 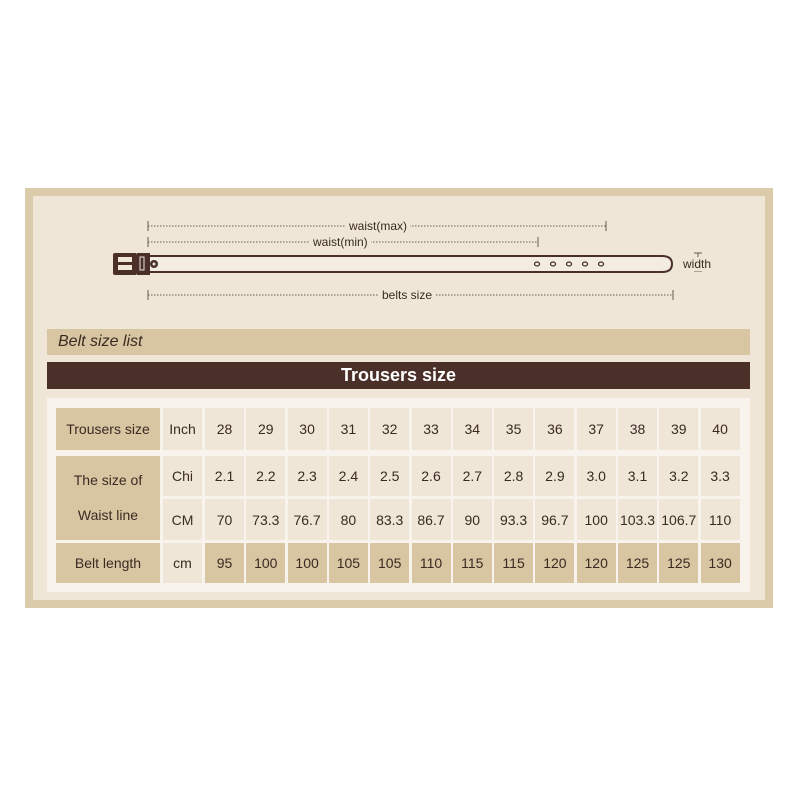 What do you see at coordinates (596, 429) in the screenshot?
I see `inch-value-cell: 37` at bounding box center [596, 429].